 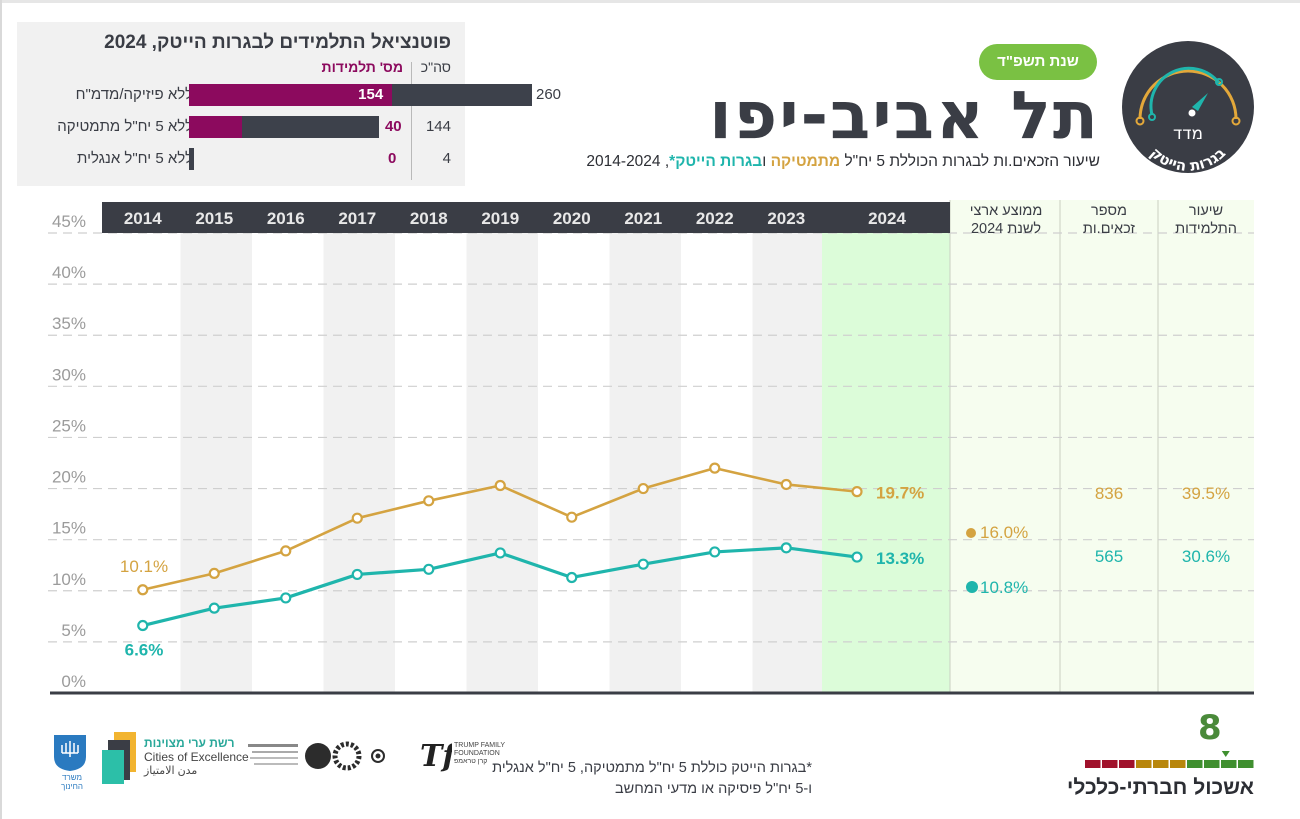 I want to click on rate-math: 39.5%, so click(x=1206, y=493).